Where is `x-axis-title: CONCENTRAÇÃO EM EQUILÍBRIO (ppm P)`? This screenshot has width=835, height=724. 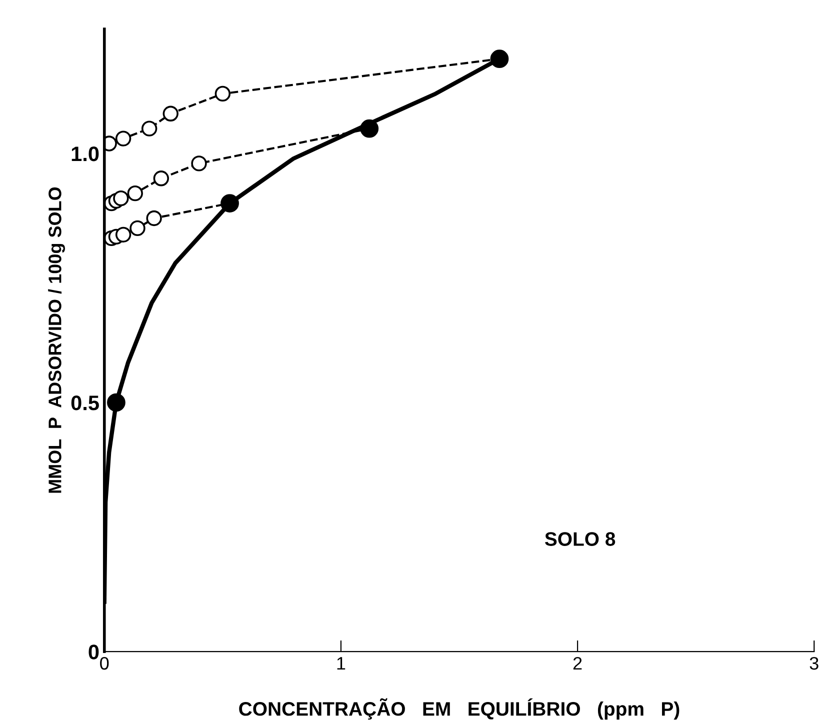
x-axis-title: CONCENTRAÇÃO EM EQUILÍBRIO (ppm P) is located at coordinates (459, 709).